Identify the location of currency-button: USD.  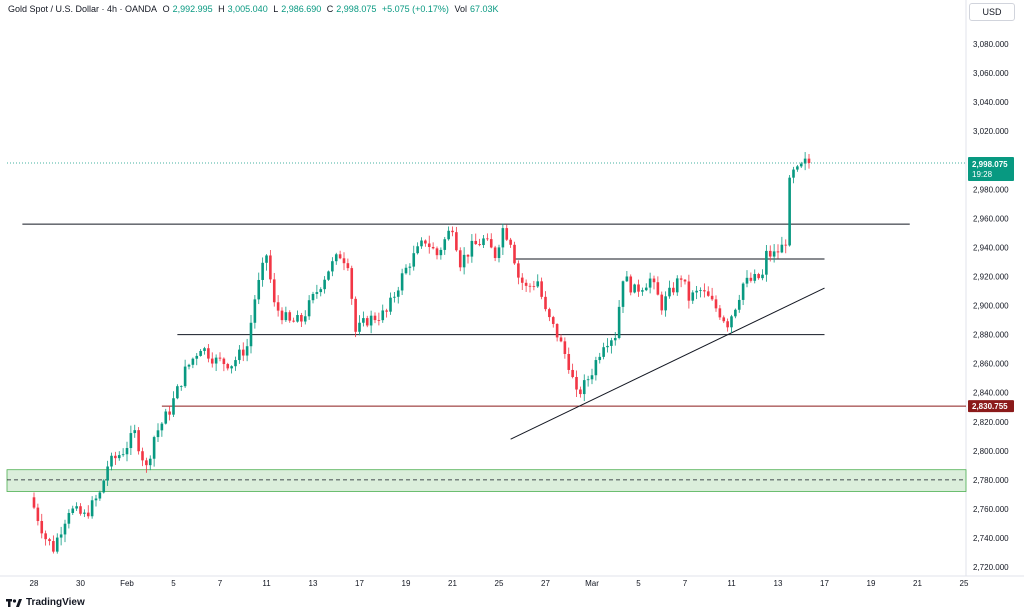
(992, 12).